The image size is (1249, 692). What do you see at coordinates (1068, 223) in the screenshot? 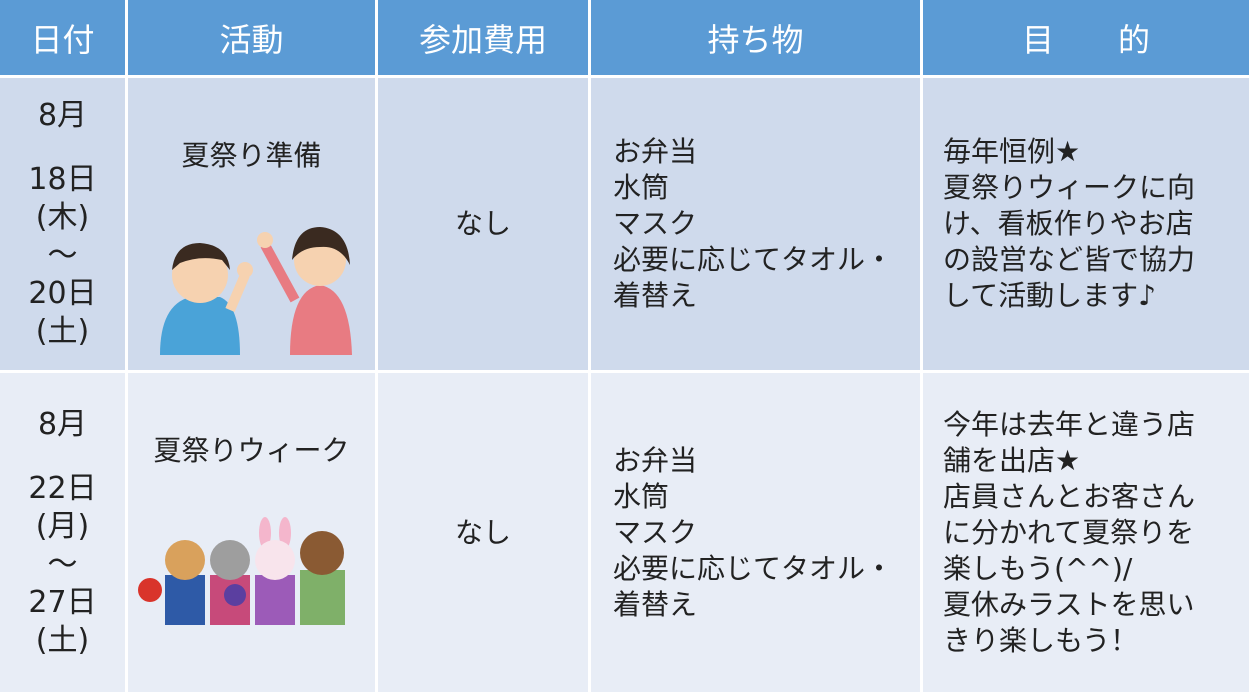
I see `text-line: け、看板作りやお店` at bounding box center [1068, 223].